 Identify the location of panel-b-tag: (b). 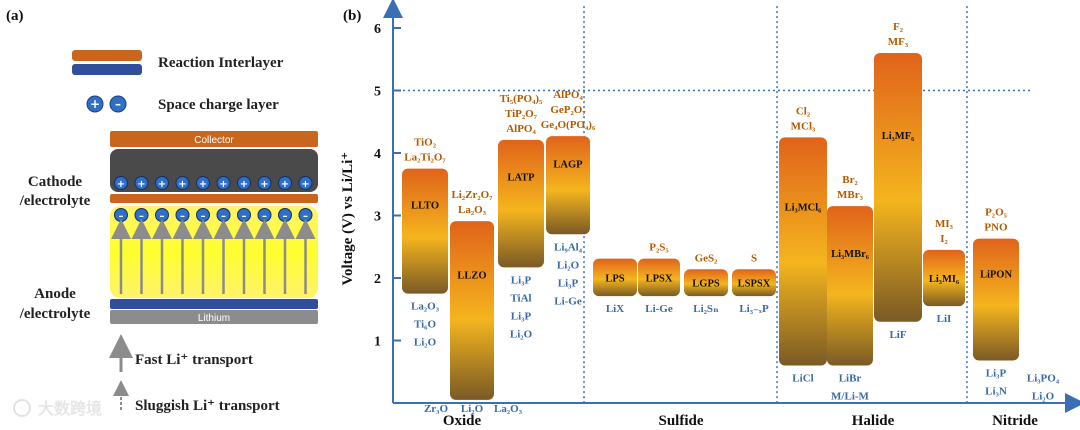
(352, 16).